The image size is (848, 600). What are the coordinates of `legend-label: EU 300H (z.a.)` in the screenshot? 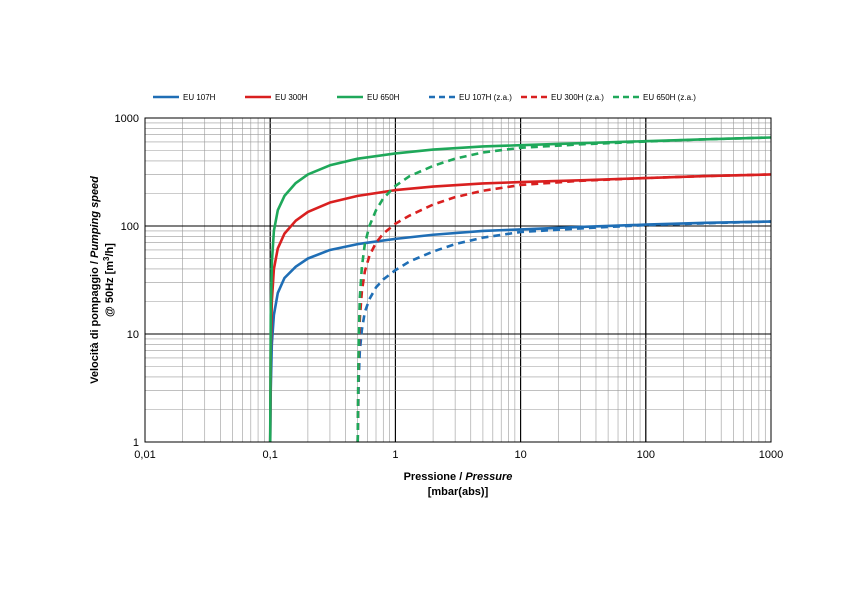 It's located at (577, 97).